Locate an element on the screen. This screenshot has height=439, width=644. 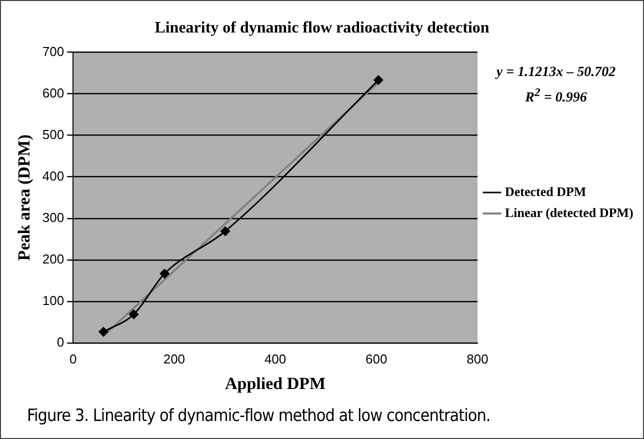
y-tick-label: 500 is located at coordinates (53, 134).